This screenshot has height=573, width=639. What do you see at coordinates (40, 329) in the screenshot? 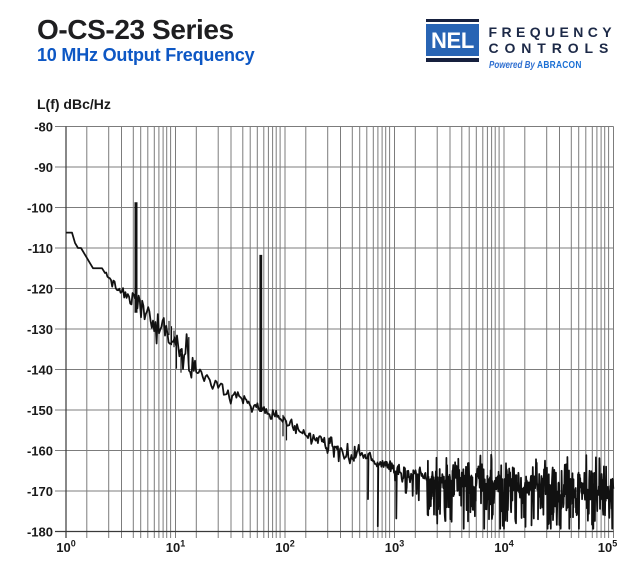
I see `svg-text: -130` at bounding box center [40, 329].